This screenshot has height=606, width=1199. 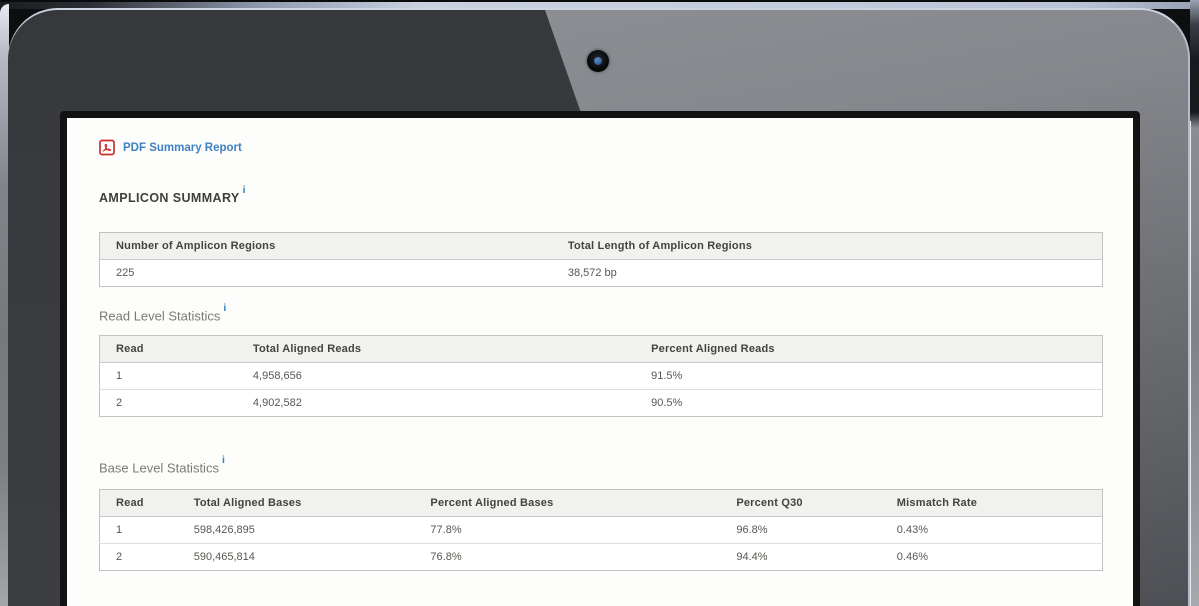 What do you see at coordinates (169, 198) in the screenshot?
I see `page-title-text: AMPLICON SUMMARY` at bounding box center [169, 198].